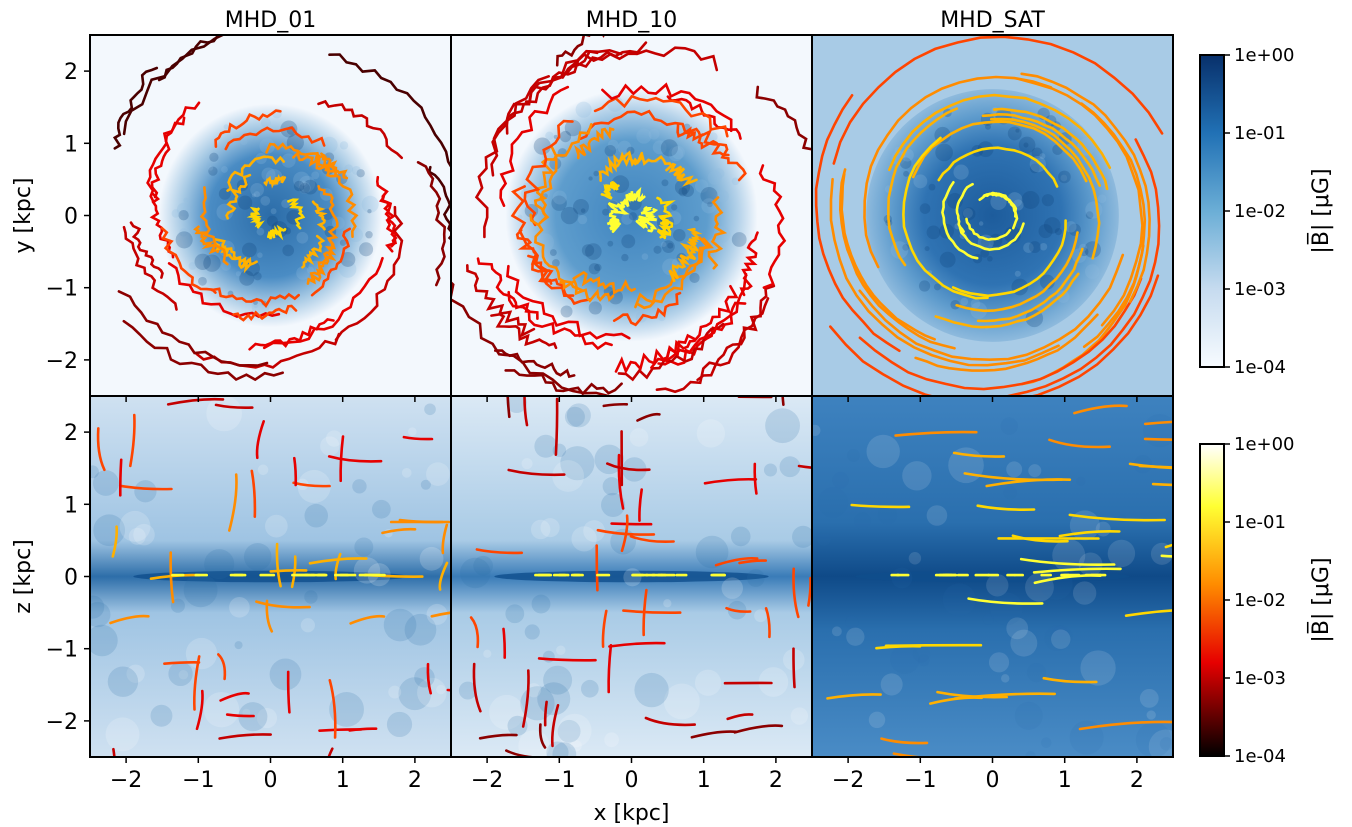 The image size is (1352, 827). Describe the element at coordinates (1260, 756) in the screenshot. I see `colorbar-tick-label: 1e-04` at that location.